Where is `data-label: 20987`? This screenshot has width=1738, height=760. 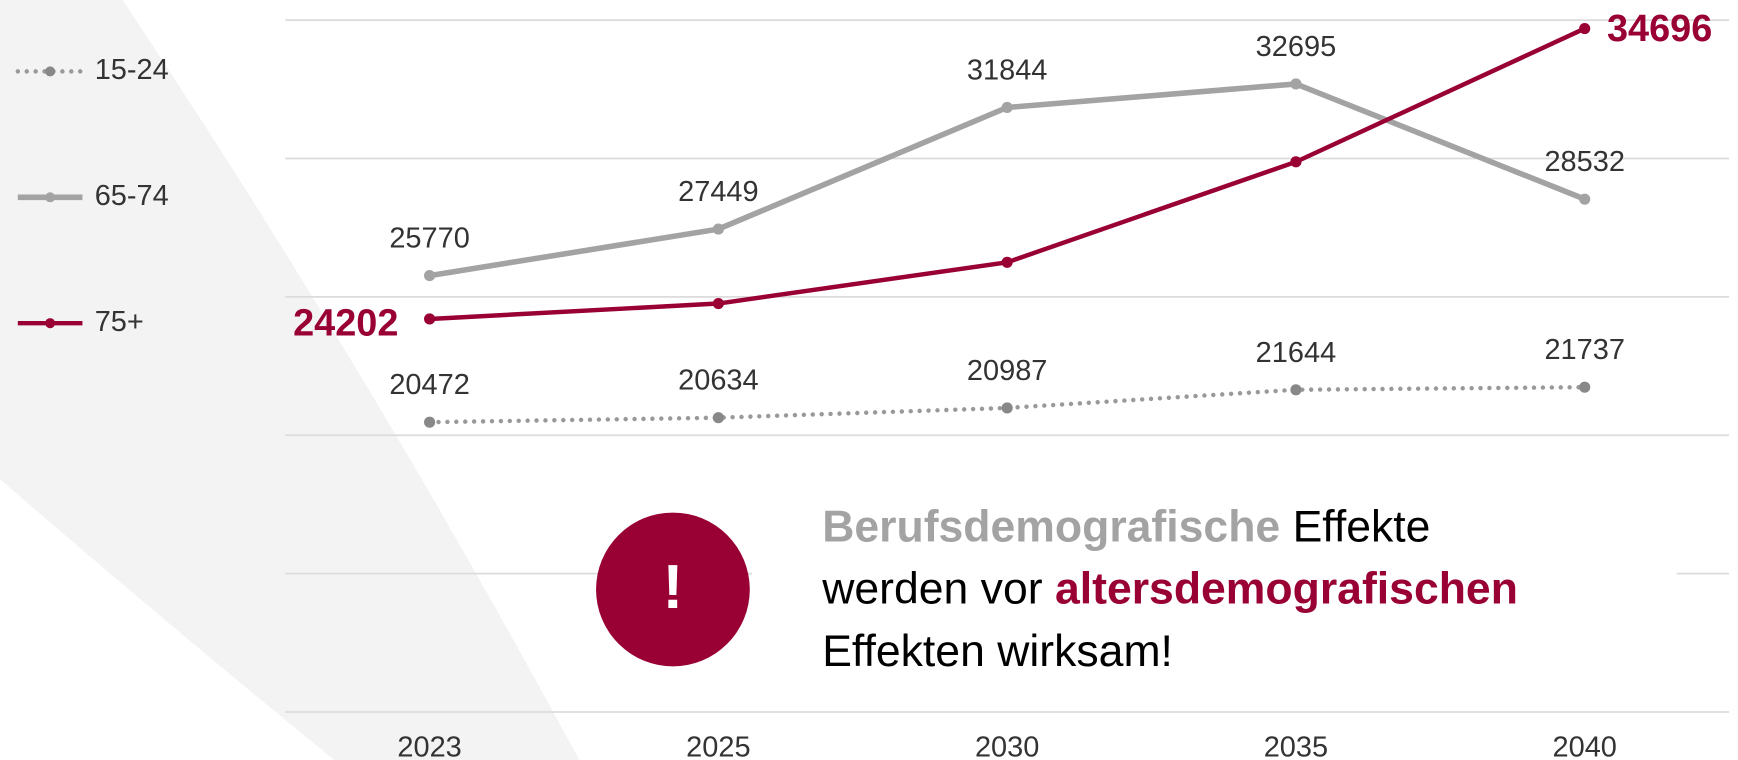
data-label: 20987 is located at coordinates (1007, 371).